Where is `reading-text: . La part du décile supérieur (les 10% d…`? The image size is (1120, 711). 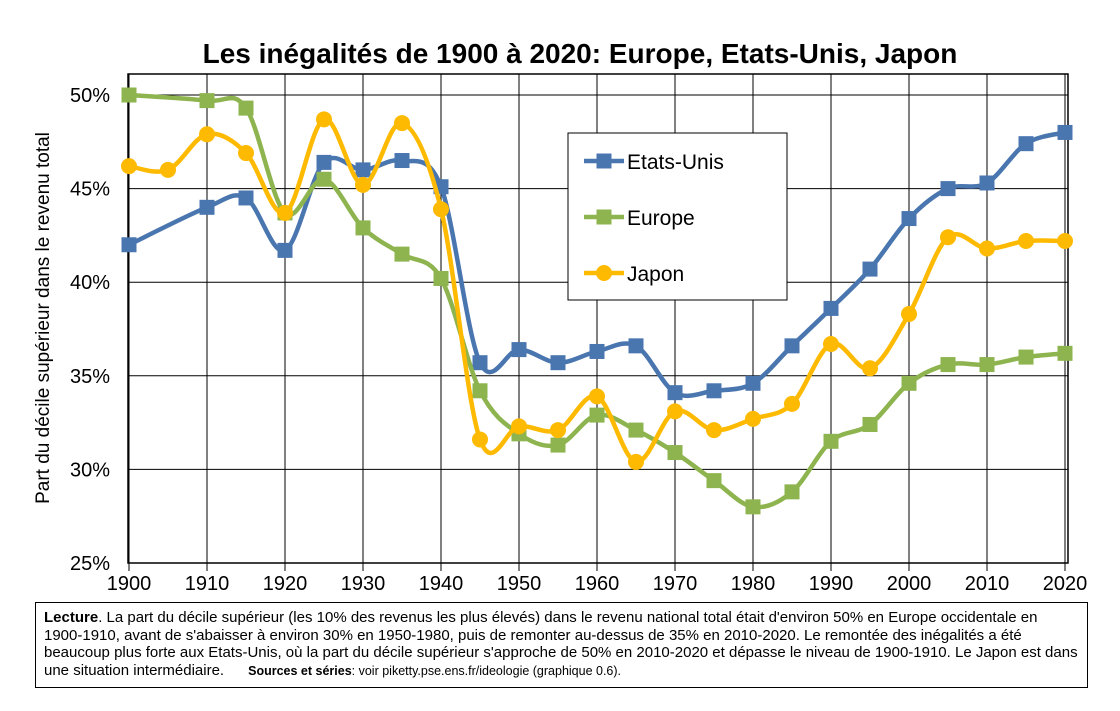
reading-text: . La part du décile supérieur (les 10% d… is located at coordinates (561, 644).